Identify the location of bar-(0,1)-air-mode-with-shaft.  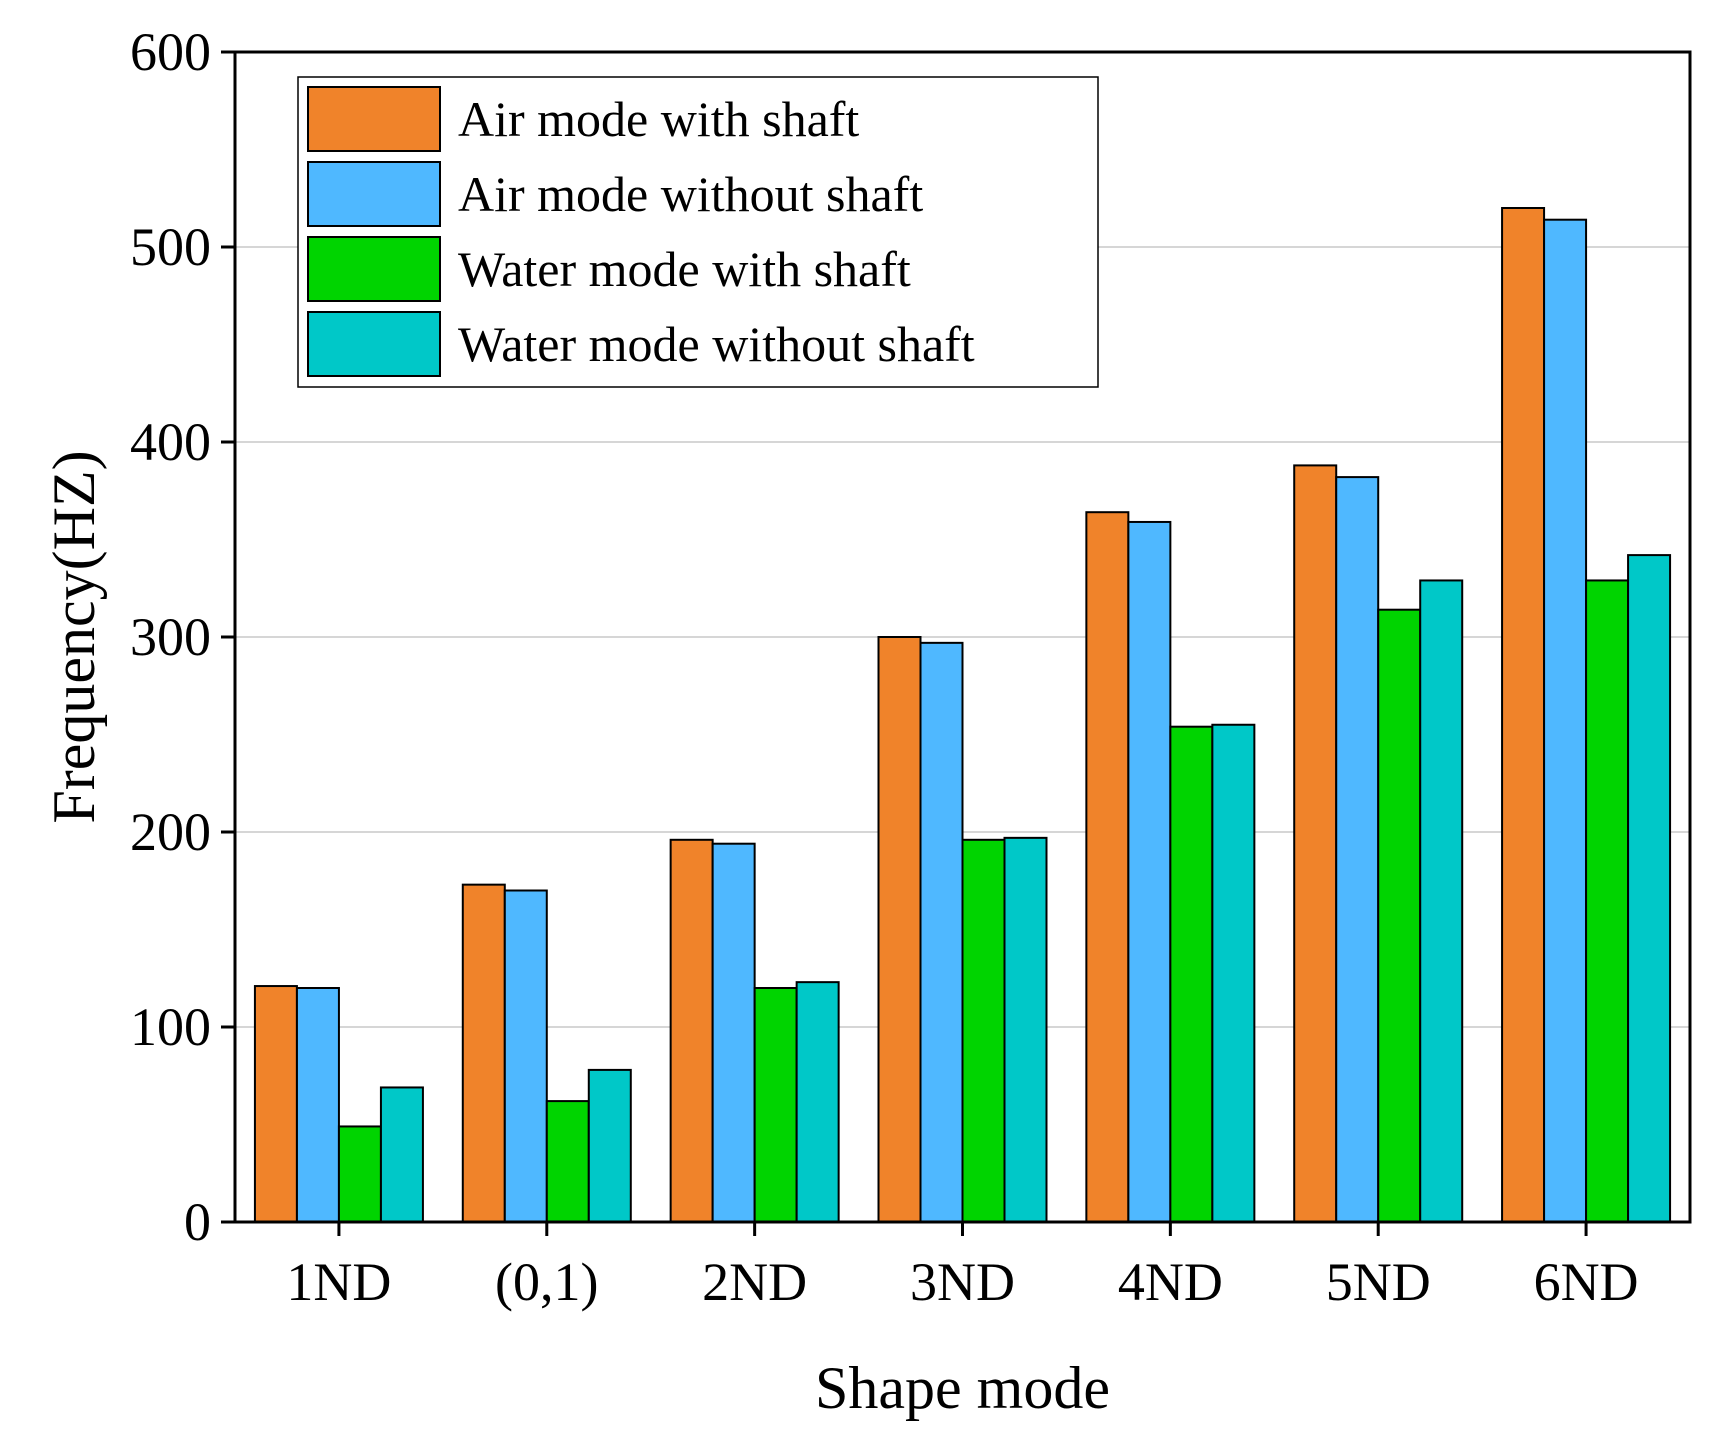
(483, 1053).